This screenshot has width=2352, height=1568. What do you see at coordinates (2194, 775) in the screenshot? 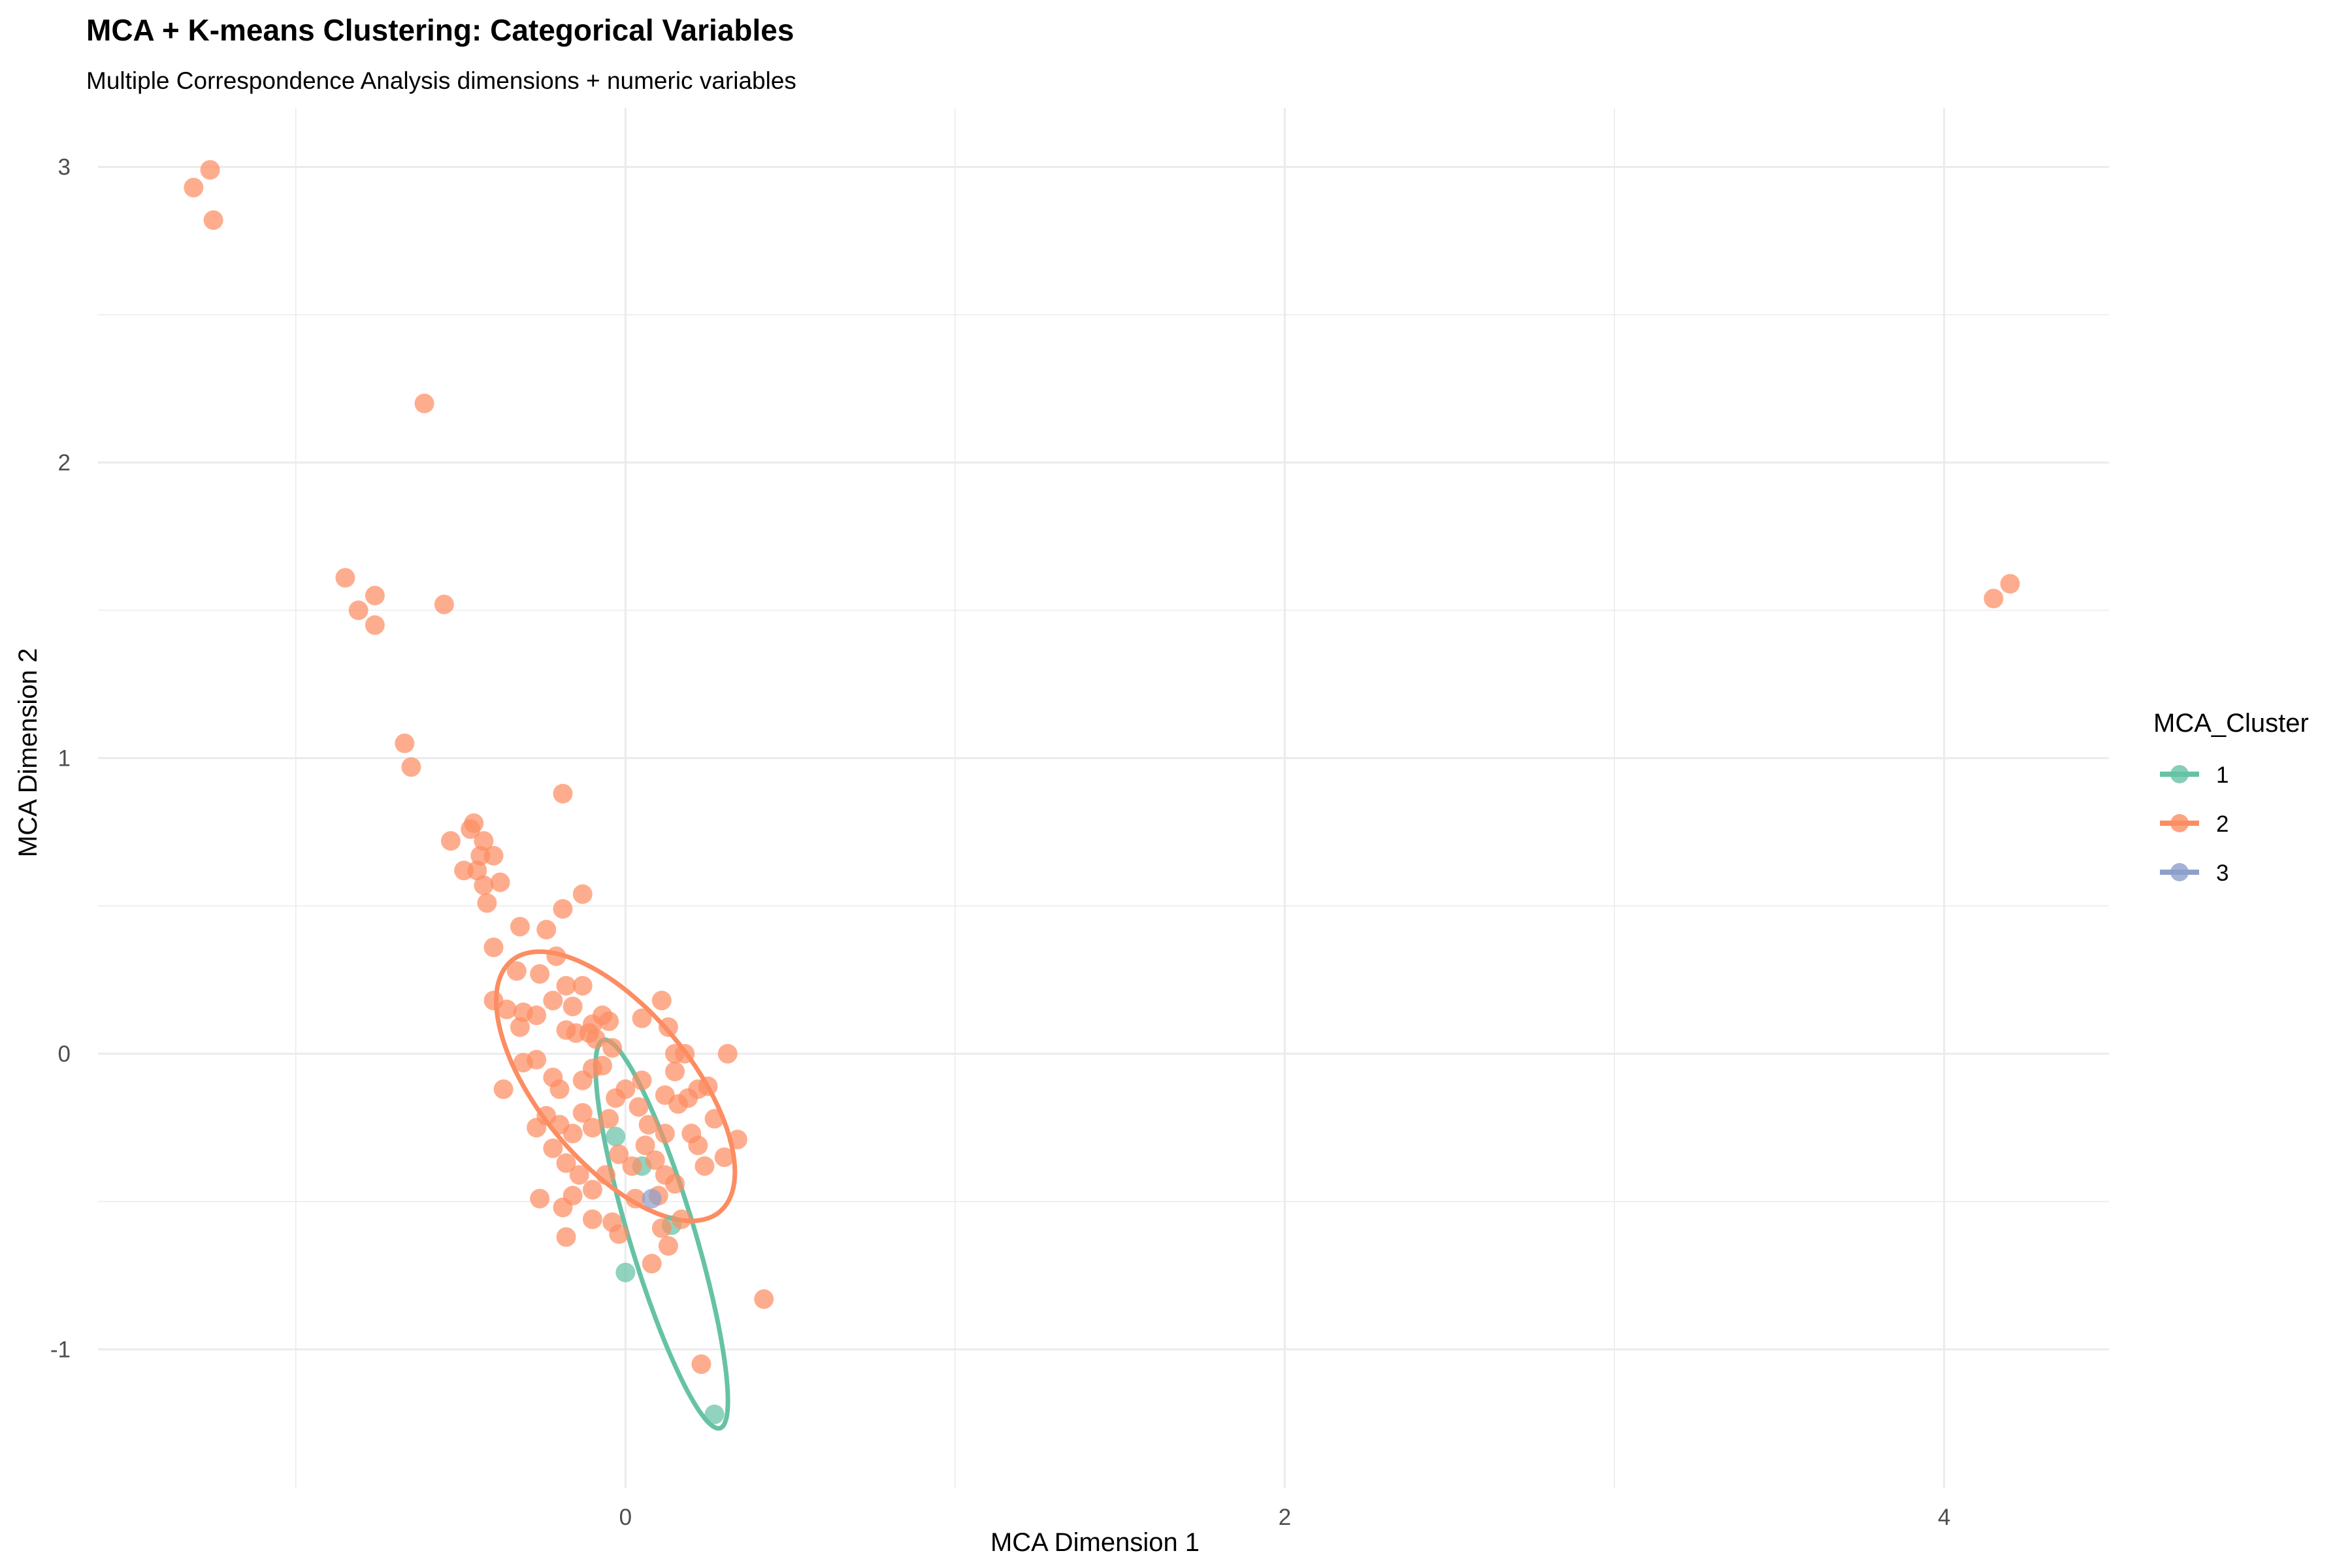
I see `legend-item-1: 1` at bounding box center [2194, 775].